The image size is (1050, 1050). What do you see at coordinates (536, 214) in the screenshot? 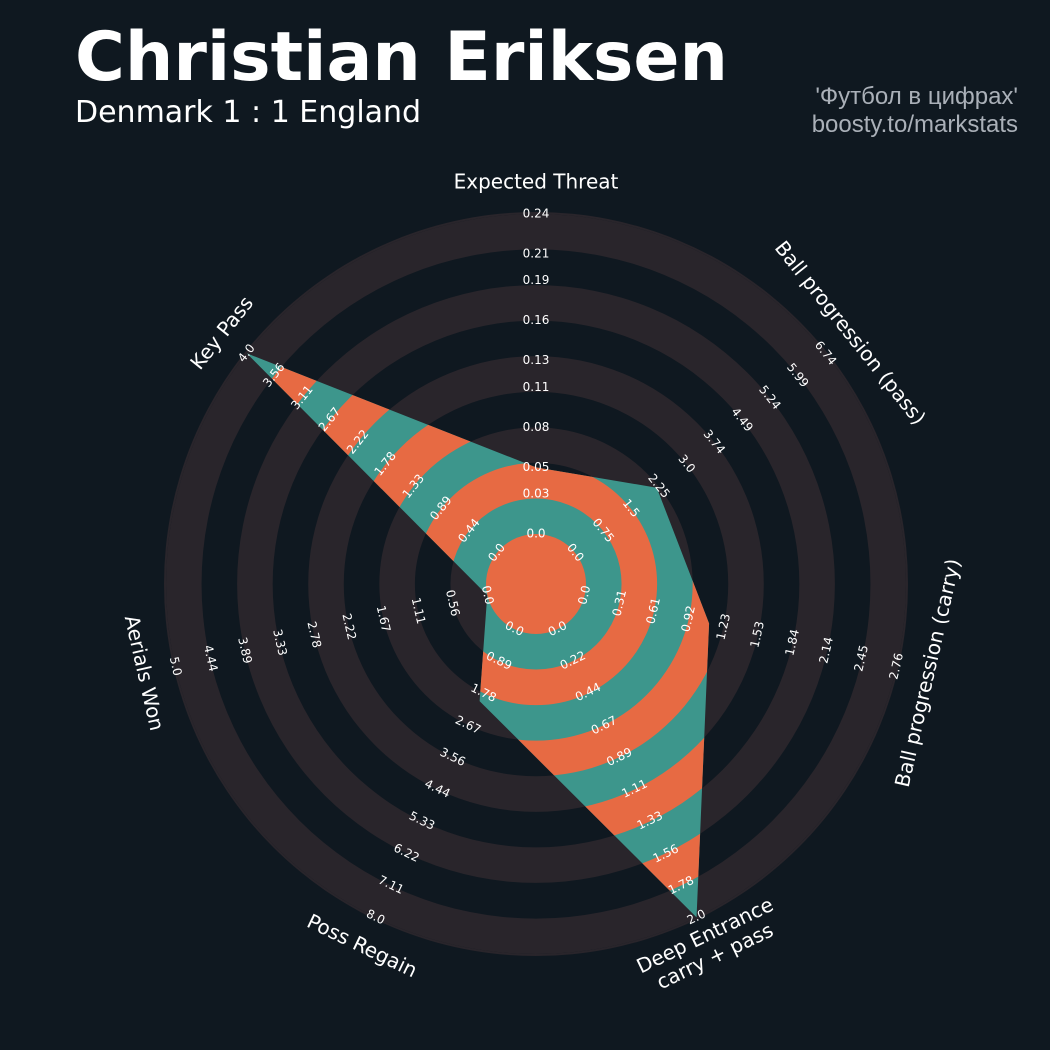
I see `tick-label: 0.24` at bounding box center [536, 214].